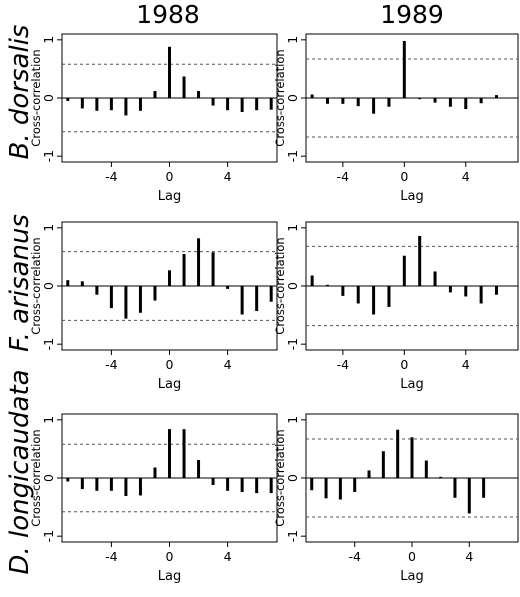 Image resolution: width=520 pixels, height=597 pixels. Describe the element at coordinates (412, 14) in the screenshot. I see `column-title-1989: 1989` at that location.